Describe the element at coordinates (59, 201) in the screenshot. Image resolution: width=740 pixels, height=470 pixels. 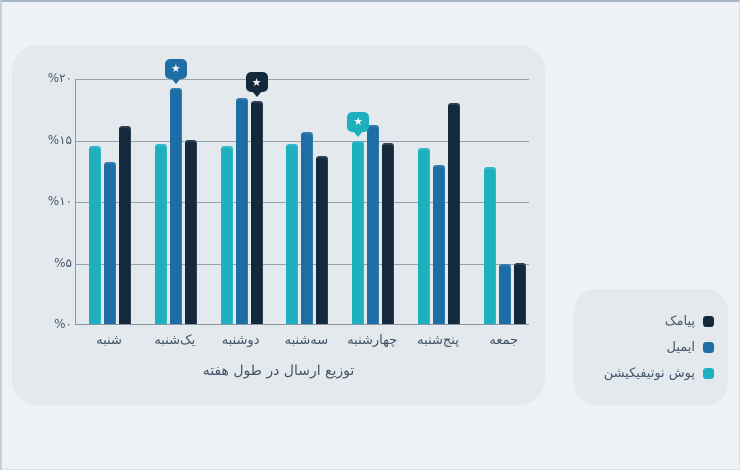
I see `y-axis-label: %۱۰` at that location.